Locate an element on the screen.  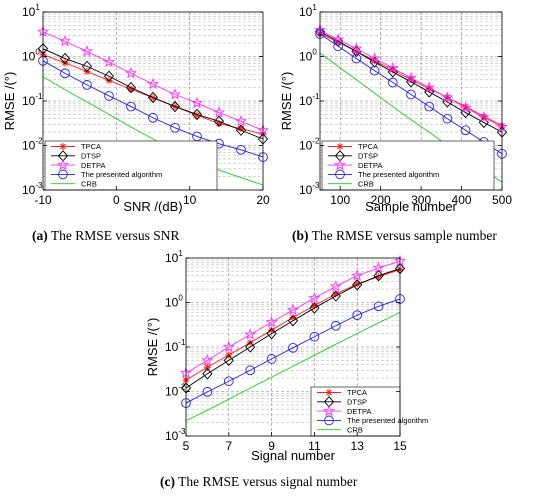
ytick-exp-c--2: -2 is located at coordinates (182, 387).